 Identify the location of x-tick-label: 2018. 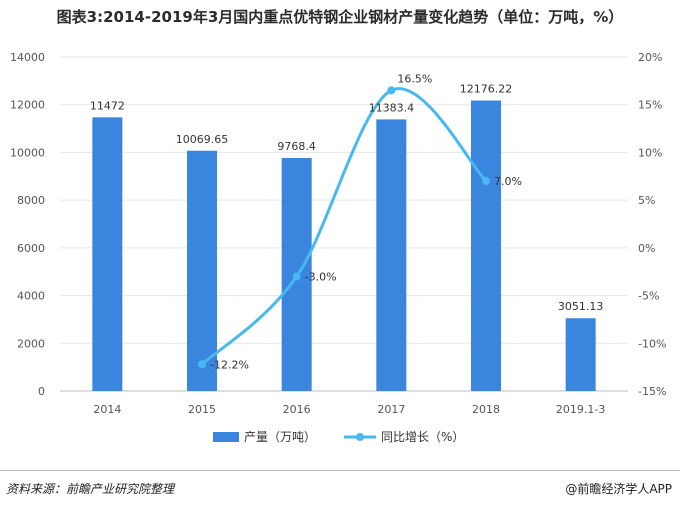
(486, 409).